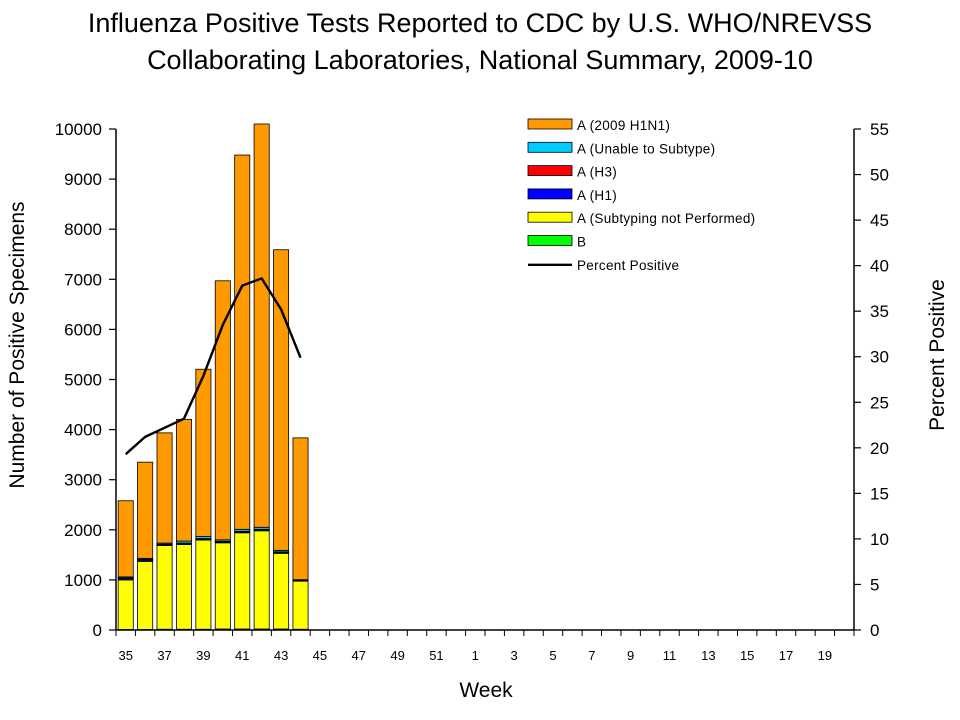 This screenshot has width=960, height=720. Describe the element at coordinates (708, 655) in the screenshot. I see `x-tick-label-13: 13` at that location.